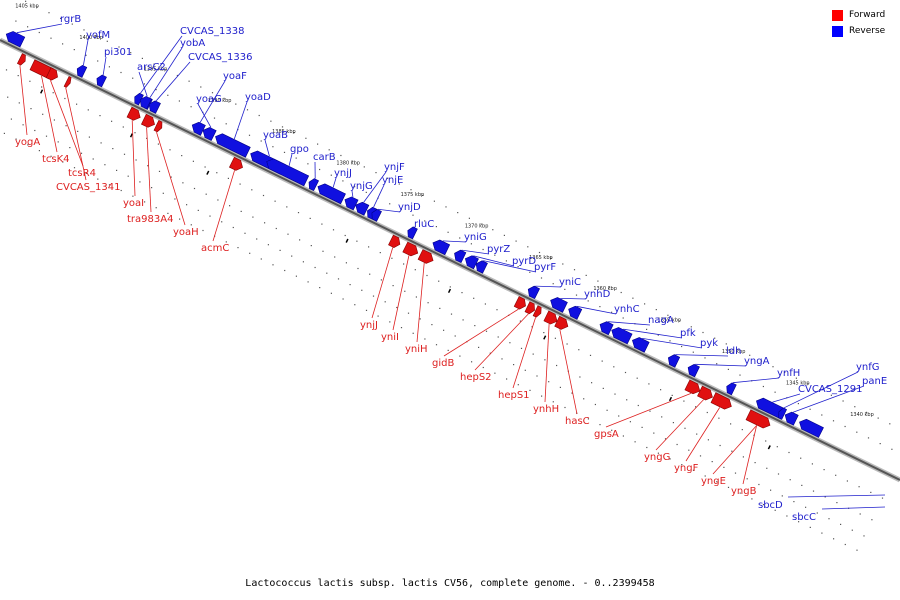 The width and height of the screenshot is (900, 600). What do you see at coordinates (546, 409) in the screenshot?
I see `forward-gene-label: ynhH` at bounding box center [546, 409].